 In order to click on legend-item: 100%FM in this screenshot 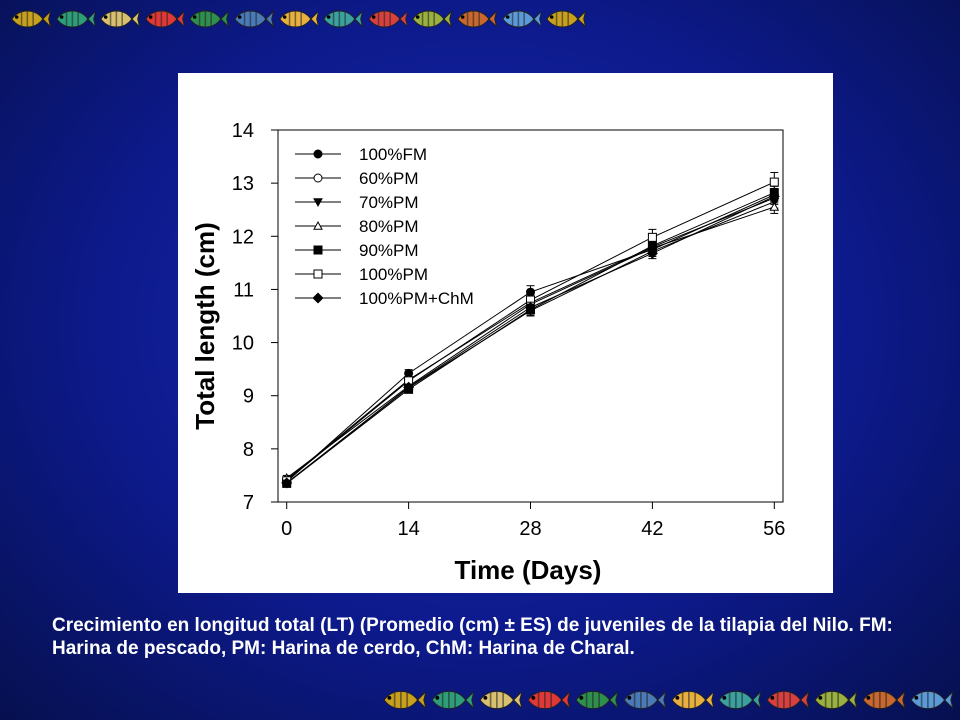, I will do `click(361, 154)`.